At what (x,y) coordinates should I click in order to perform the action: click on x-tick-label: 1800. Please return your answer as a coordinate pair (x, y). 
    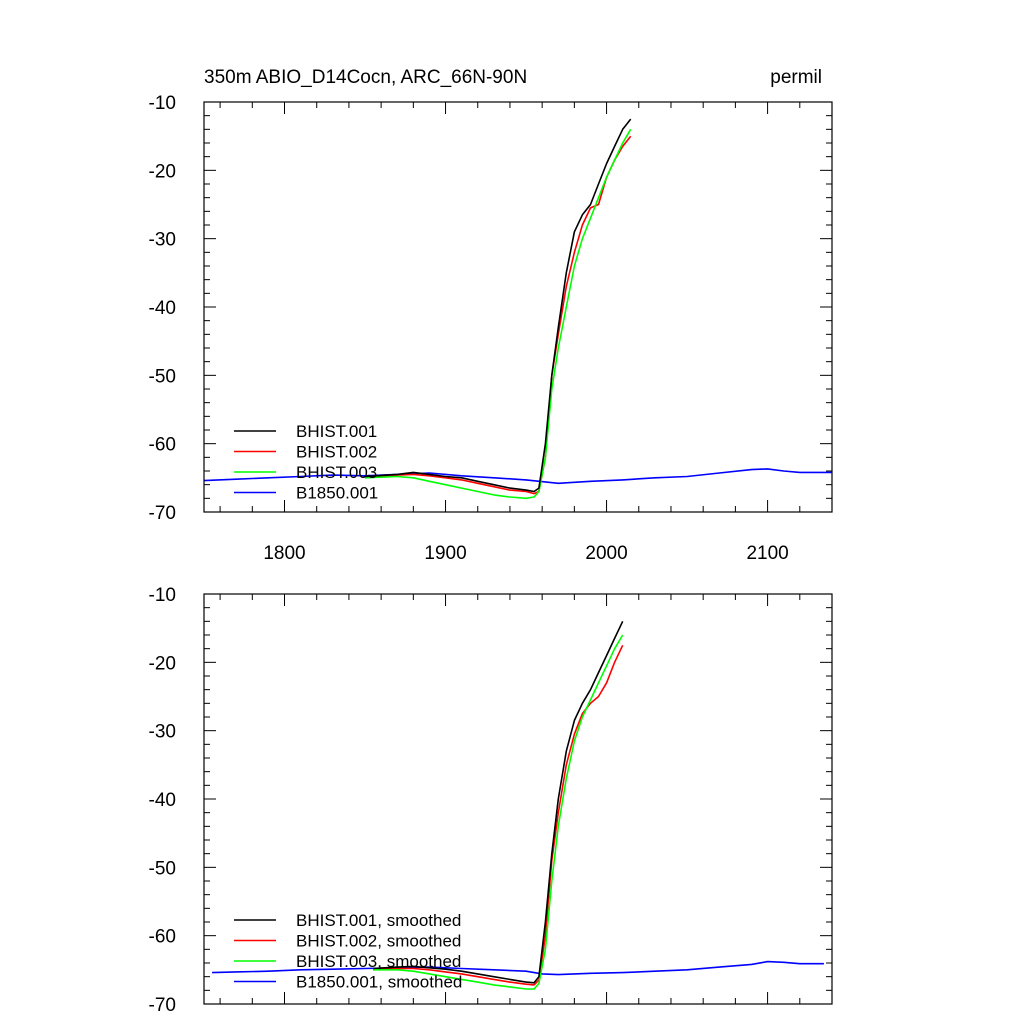
    Looking at the image, I should click on (284, 553).